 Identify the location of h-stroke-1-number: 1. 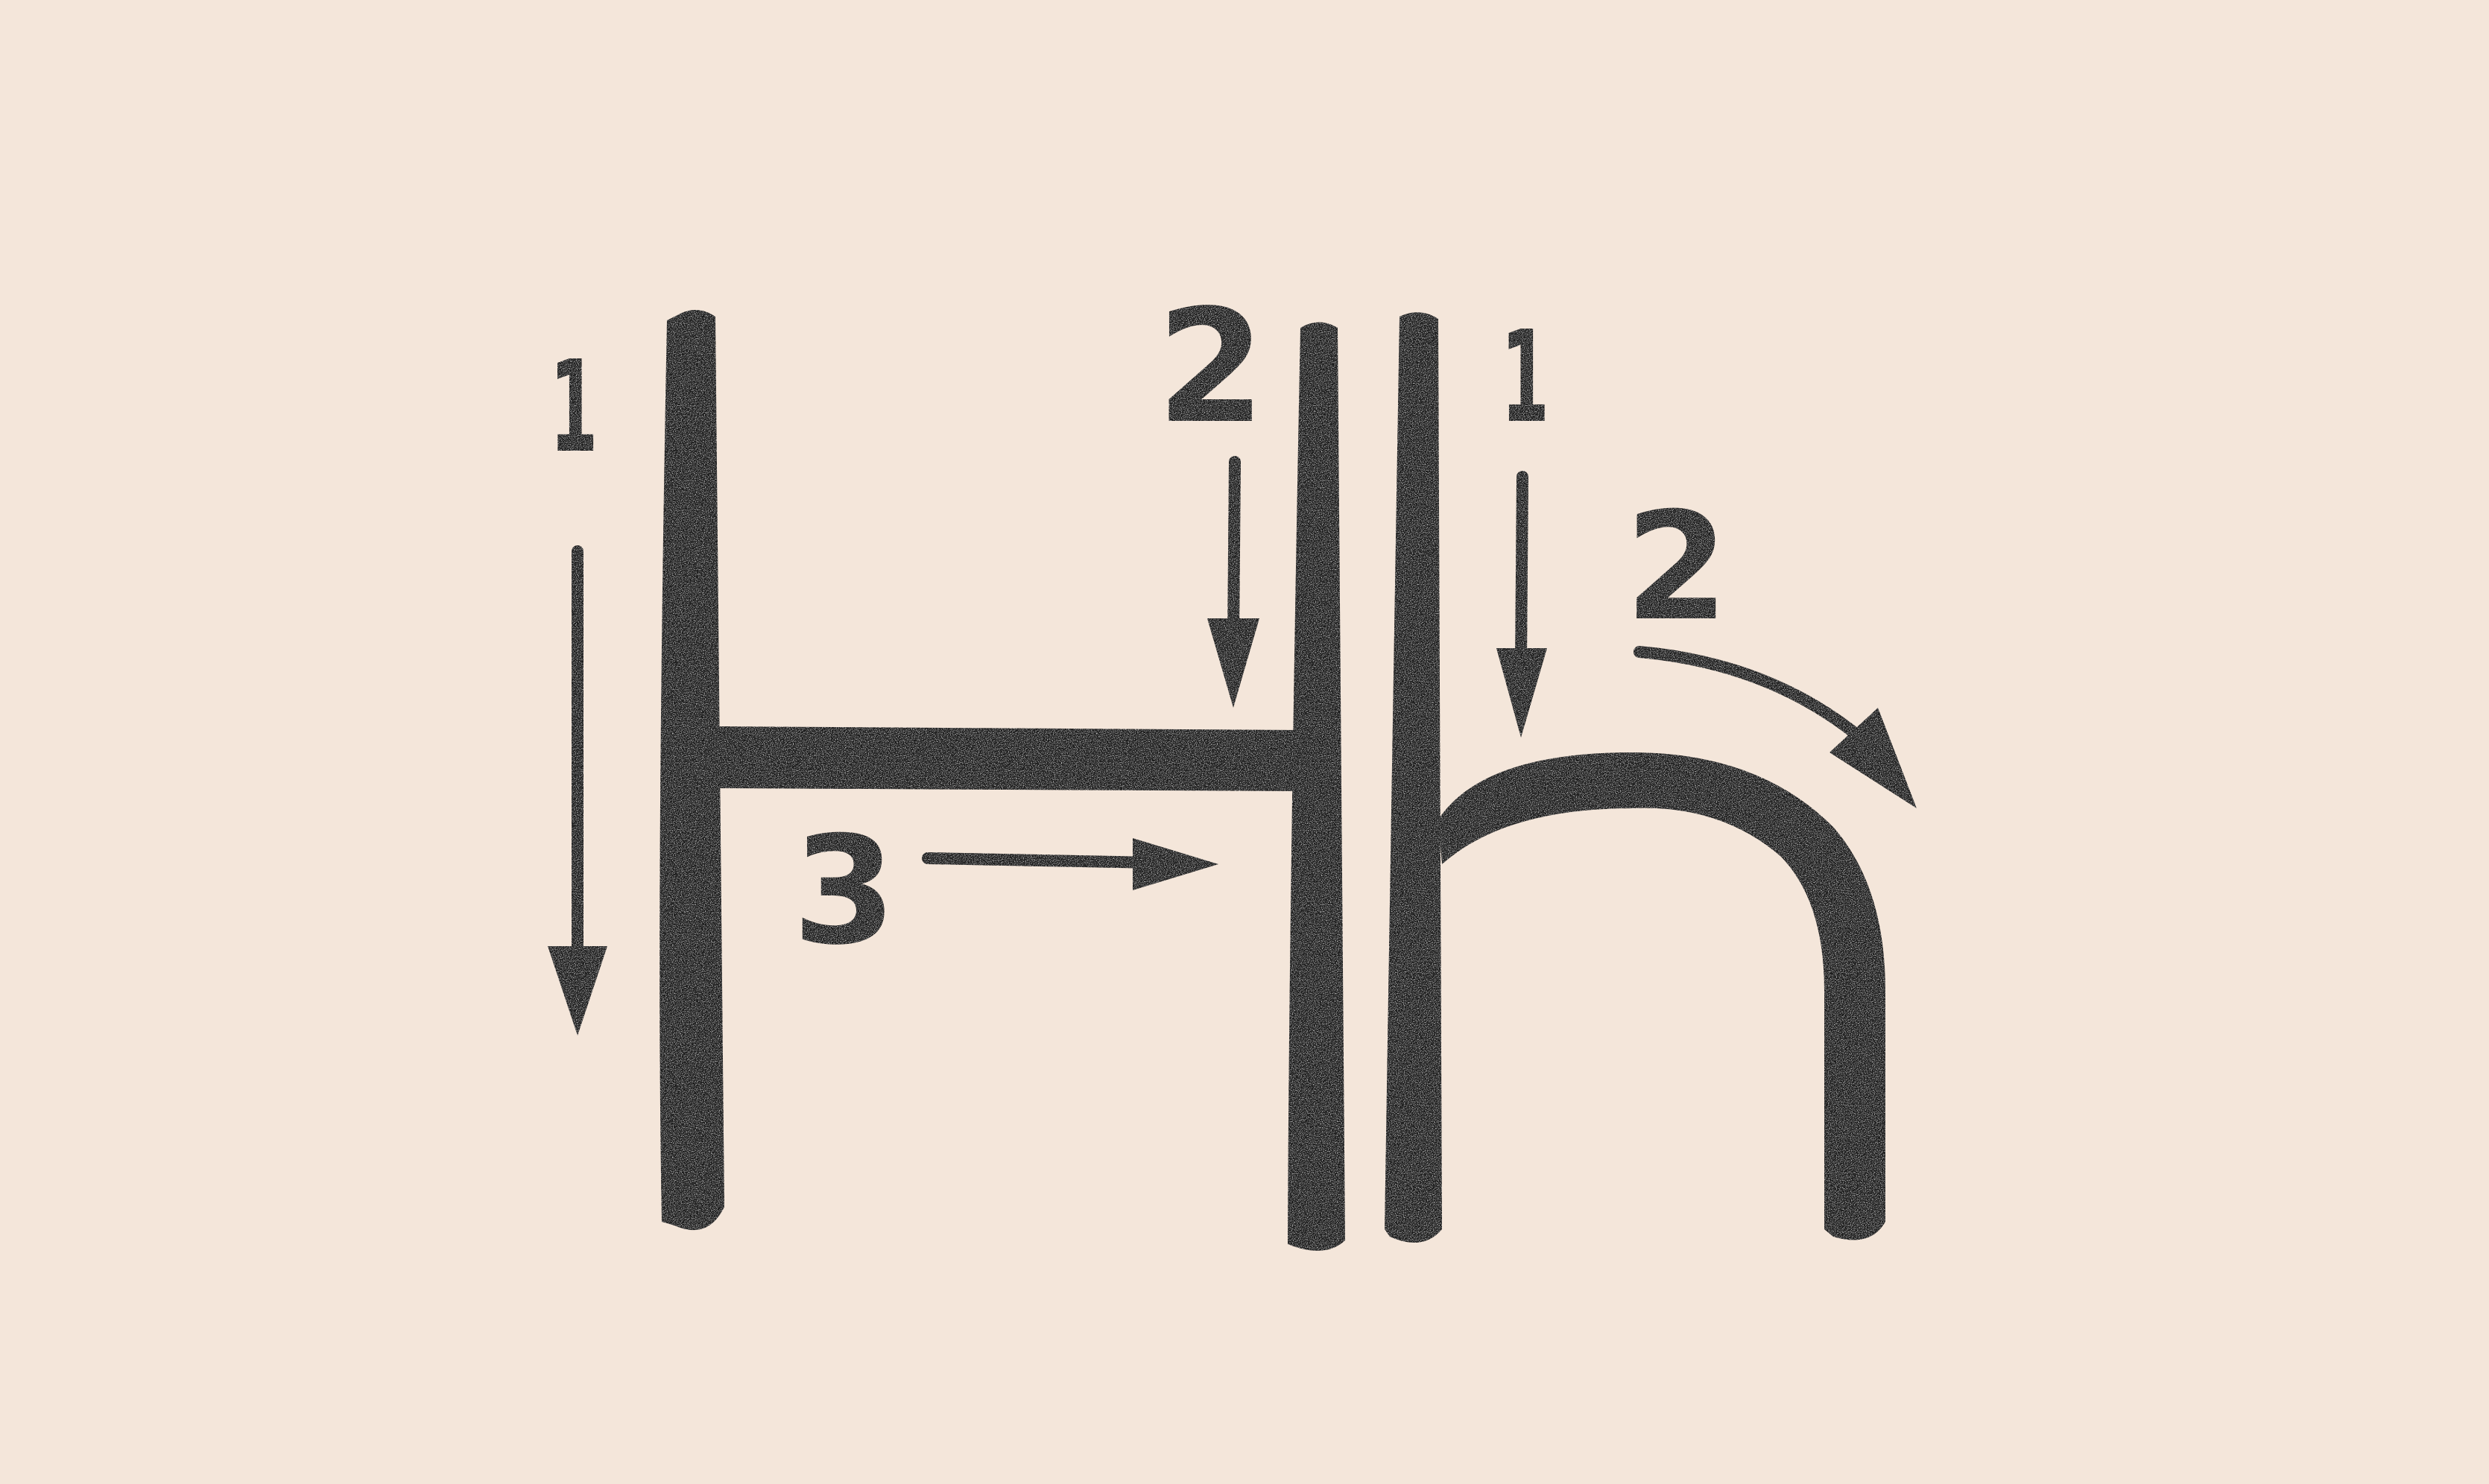
(1525, 378).